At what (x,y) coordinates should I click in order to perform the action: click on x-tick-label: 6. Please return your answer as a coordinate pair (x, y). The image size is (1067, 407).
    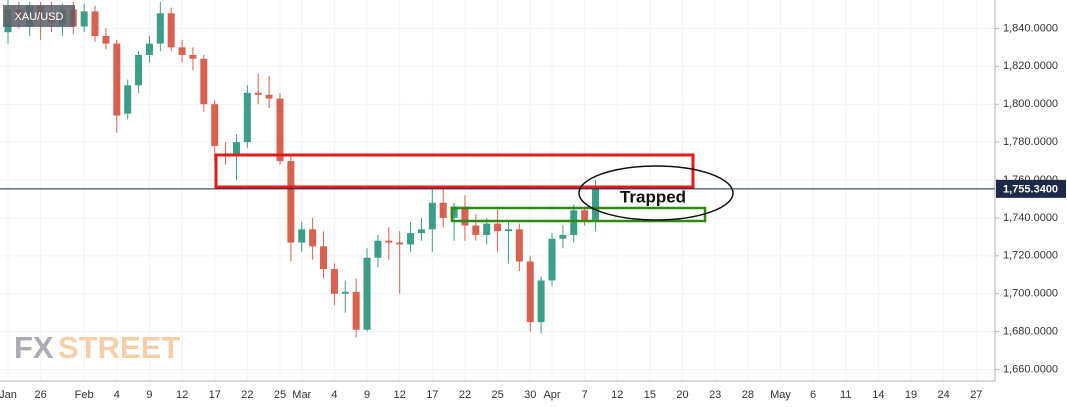
    Looking at the image, I should click on (813, 395).